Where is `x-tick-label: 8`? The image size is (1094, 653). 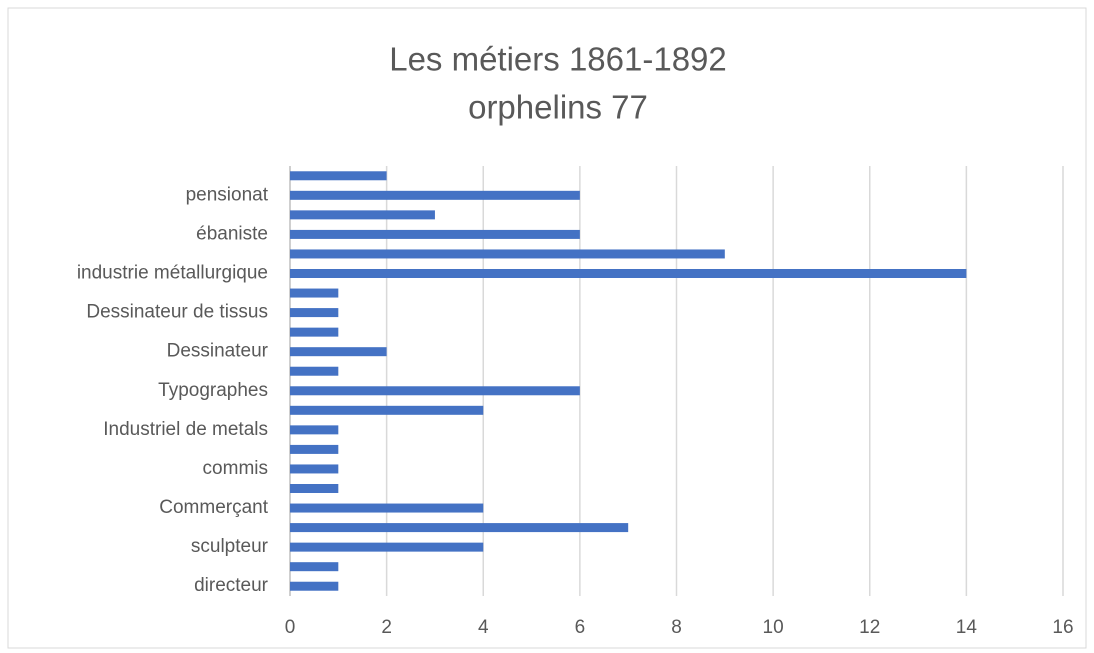 x-tick-label: 8 is located at coordinates (676, 627).